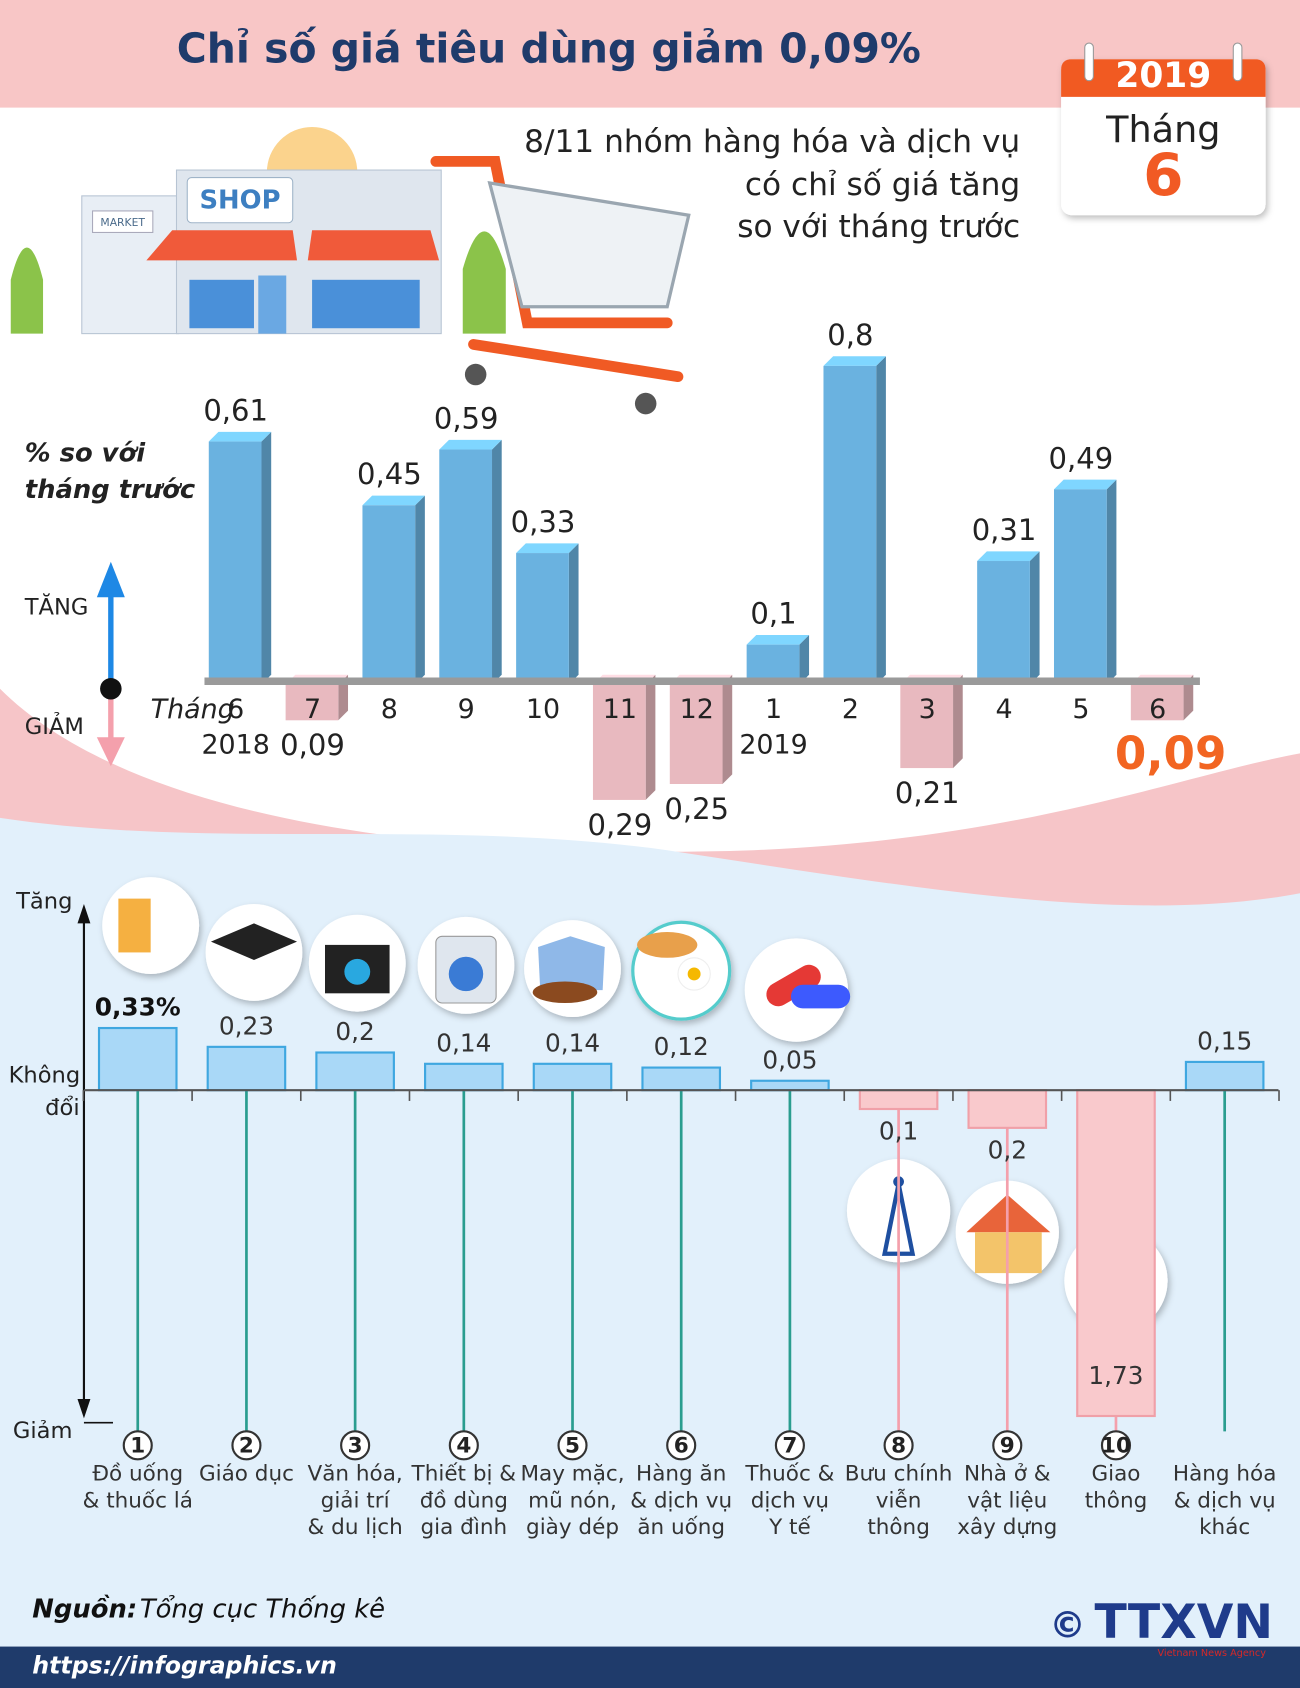 Image resolution: width=1300 pixels, height=1688 pixels. What do you see at coordinates (543, 709) in the screenshot?
I see `x-tick-label: 10` at bounding box center [543, 709].